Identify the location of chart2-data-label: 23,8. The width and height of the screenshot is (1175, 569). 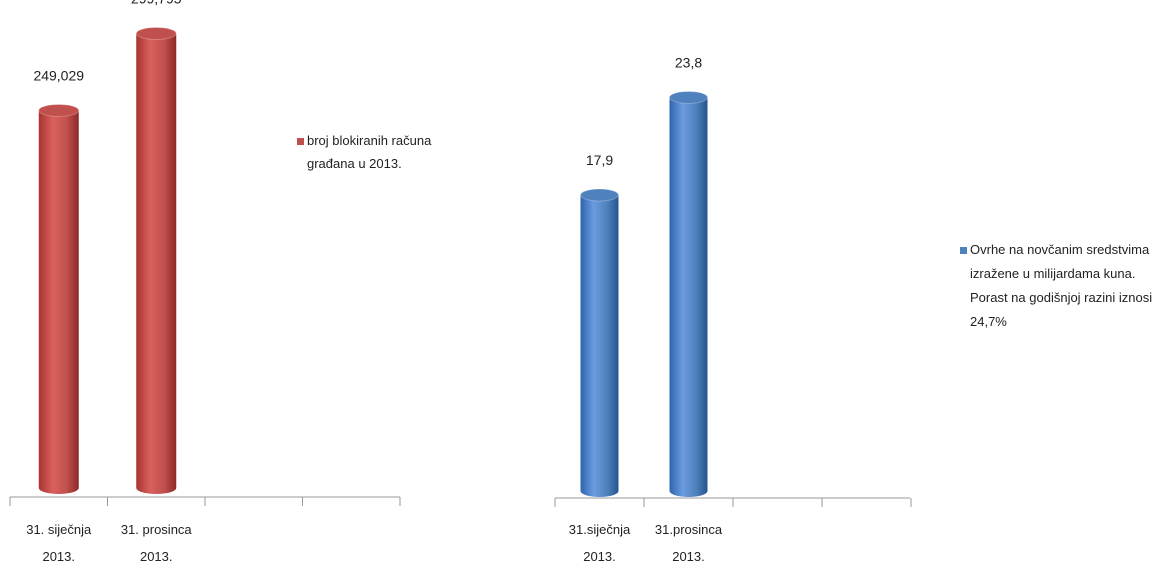
(688, 62).